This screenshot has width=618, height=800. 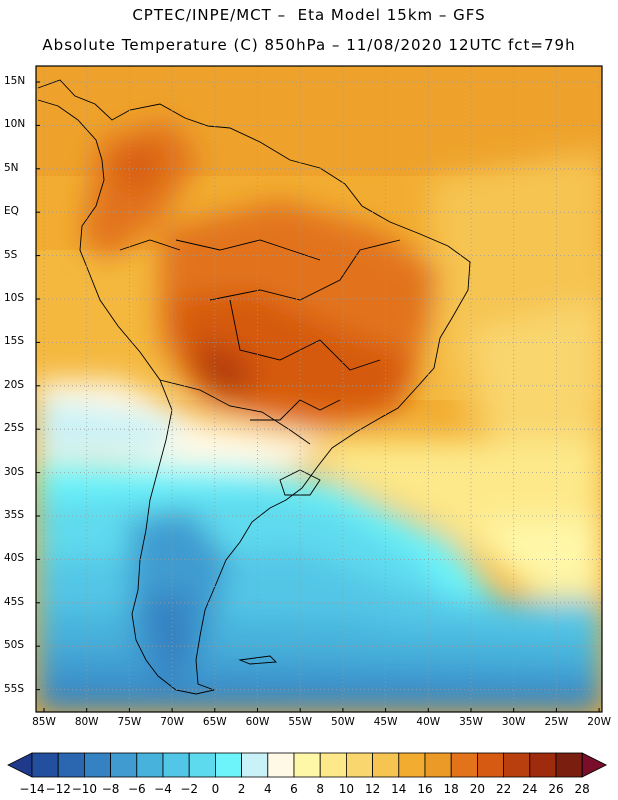 I want to click on colorbar-left-arrow, so click(x=20, y=765).